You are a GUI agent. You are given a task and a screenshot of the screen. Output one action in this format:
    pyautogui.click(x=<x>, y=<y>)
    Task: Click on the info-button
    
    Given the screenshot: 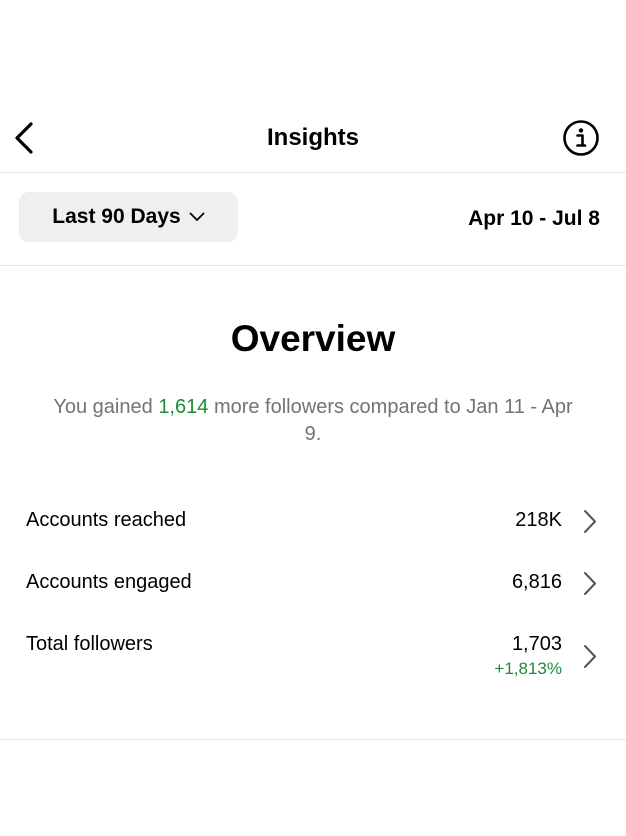 What is the action you would take?
    pyautogui.click(x=581, y=138)
    